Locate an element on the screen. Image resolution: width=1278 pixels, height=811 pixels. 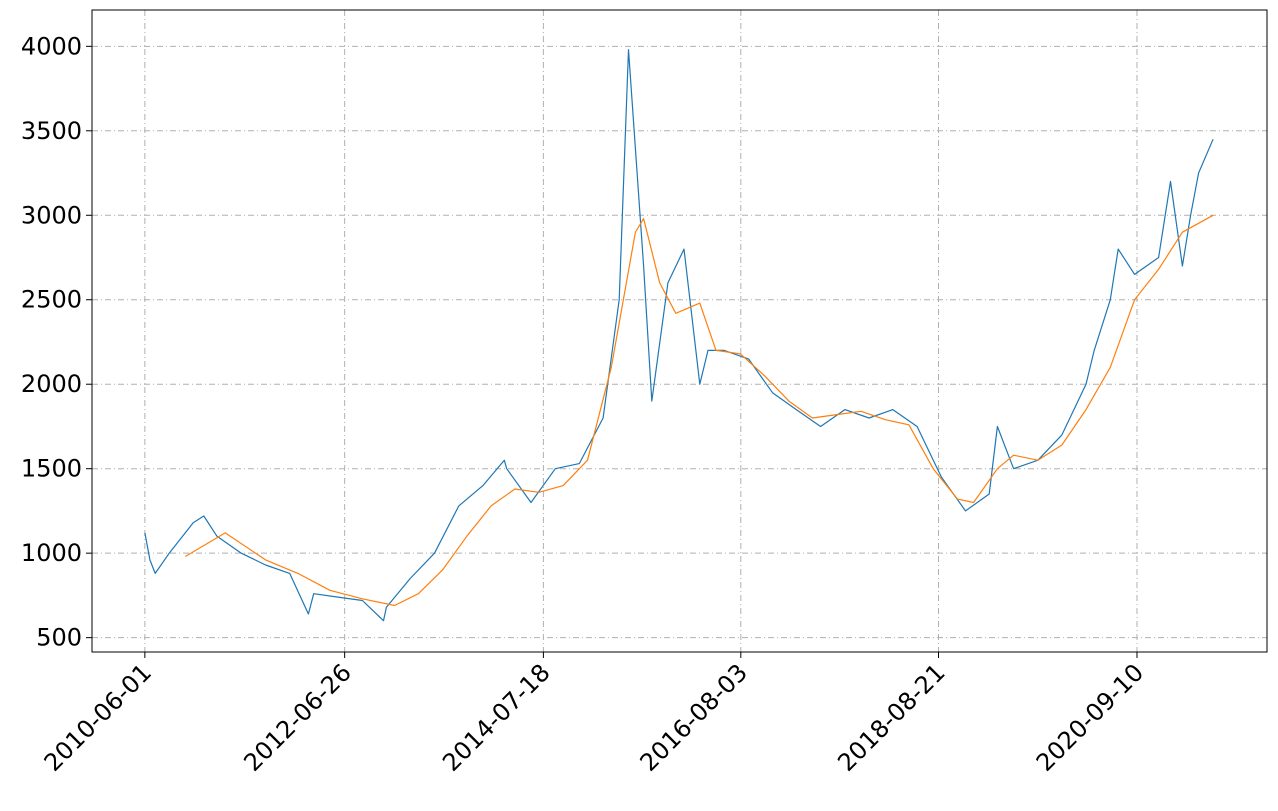
y-tick-label: 1500 is located at coordinates (51, 469).